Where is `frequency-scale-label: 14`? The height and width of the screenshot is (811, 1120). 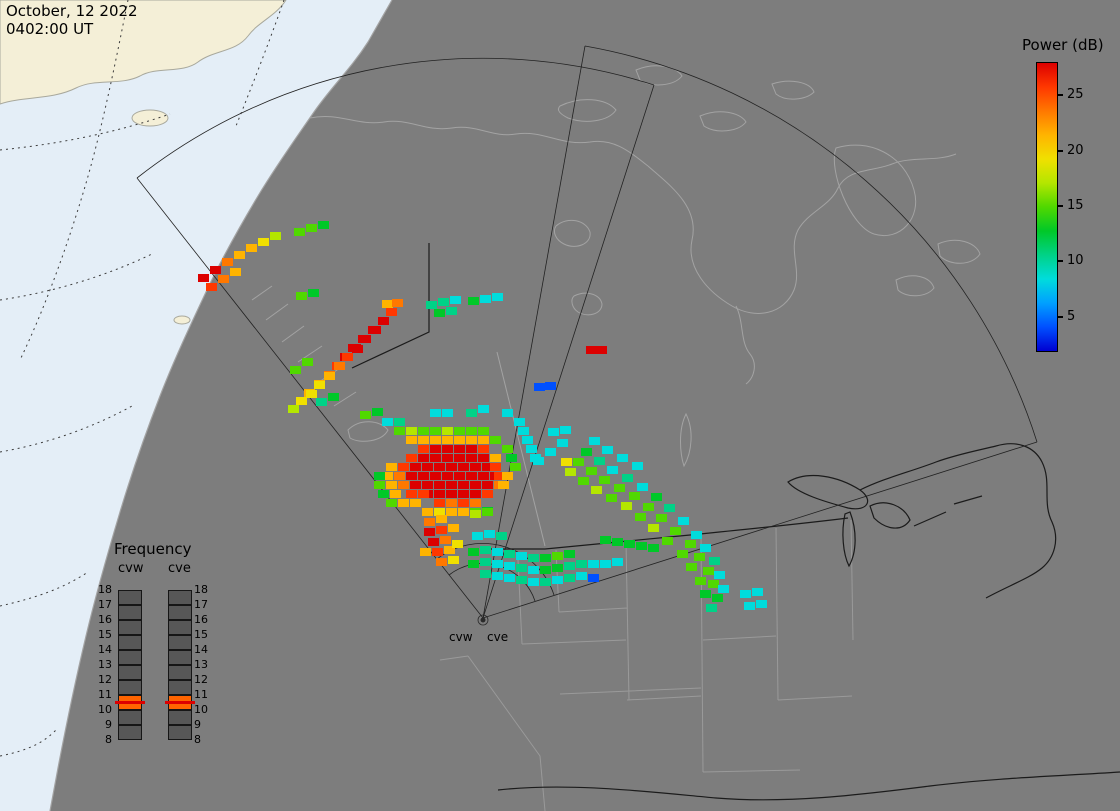
frequency-scale-label: 14 is located at coordinates (201, 649).